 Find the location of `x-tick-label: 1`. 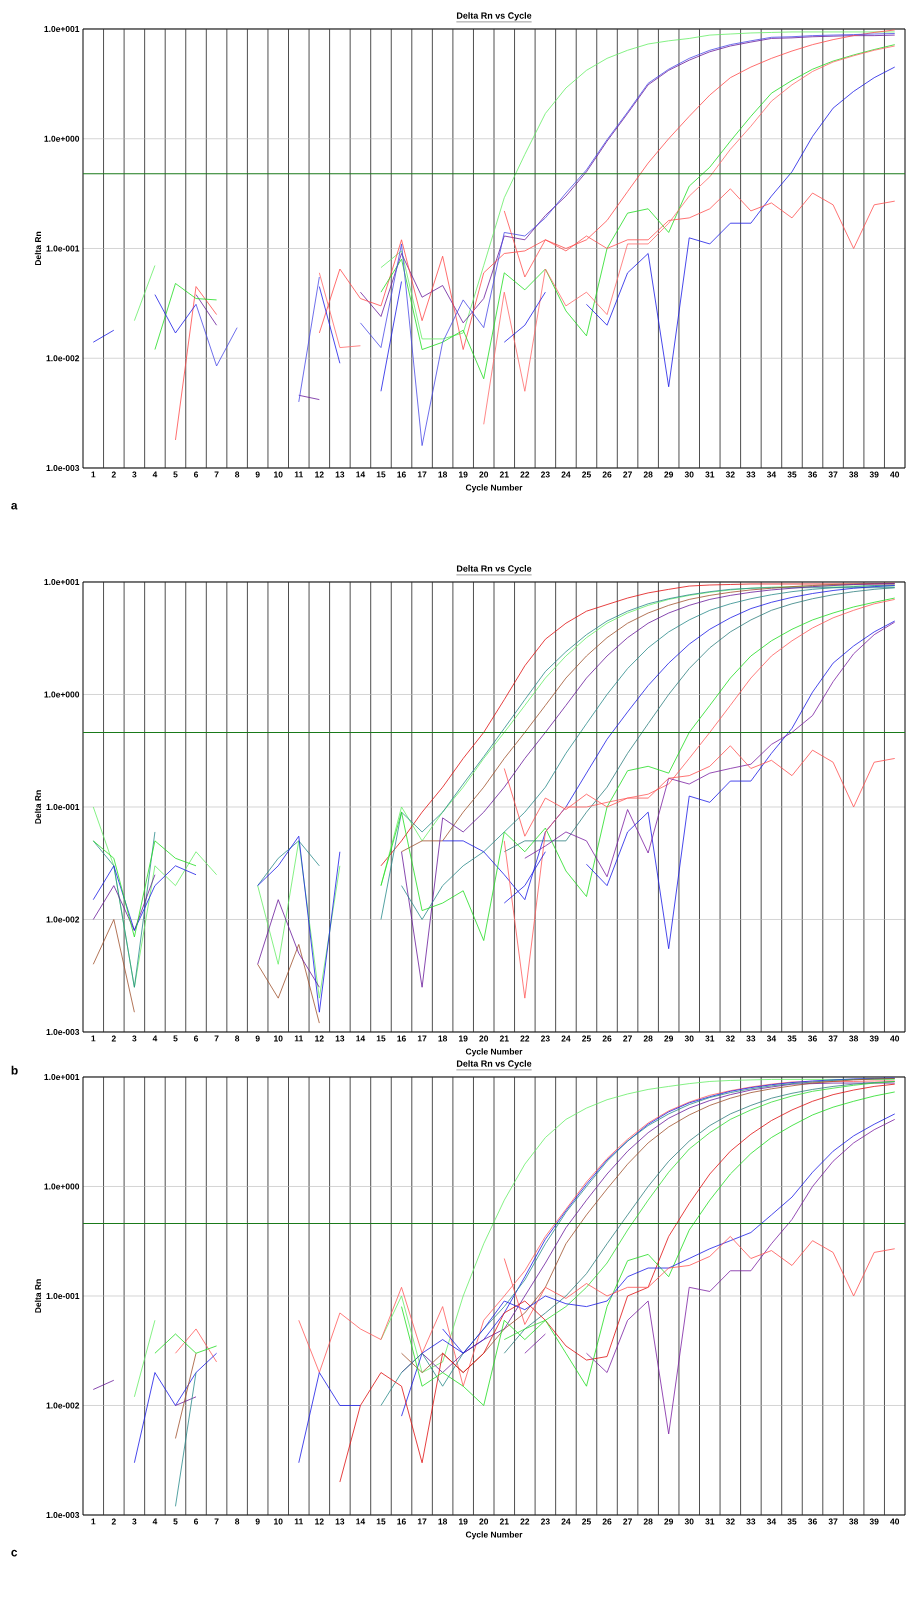

x-tick-label: 1 is located at coordinates (93, 1038).